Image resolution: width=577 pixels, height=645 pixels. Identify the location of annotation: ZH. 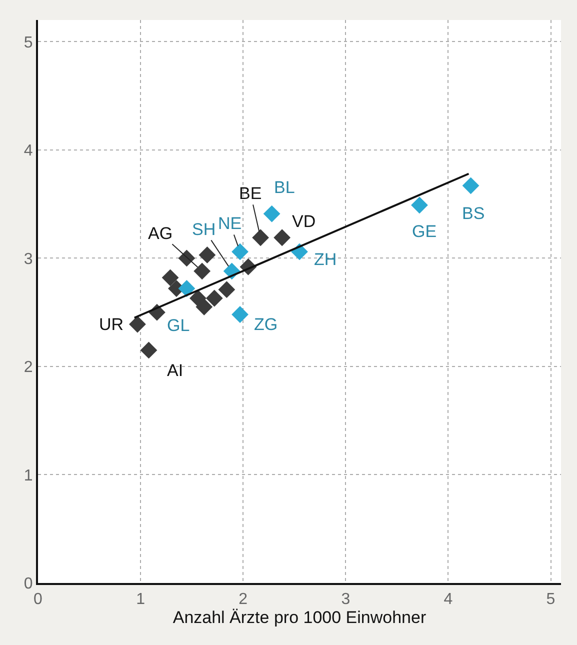
(325, 259).